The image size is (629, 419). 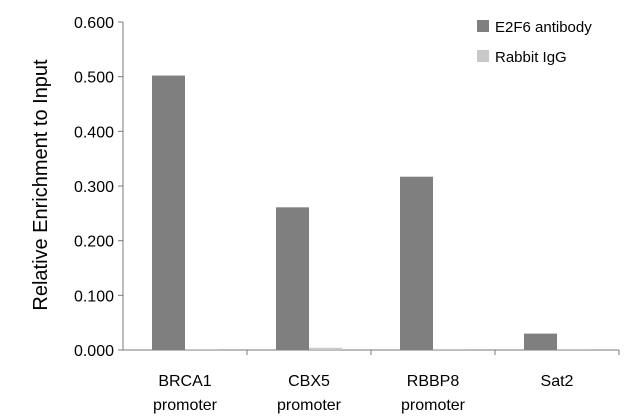 I want to click on legend-label: E2F6 antibody, so click(x=543, y=27).